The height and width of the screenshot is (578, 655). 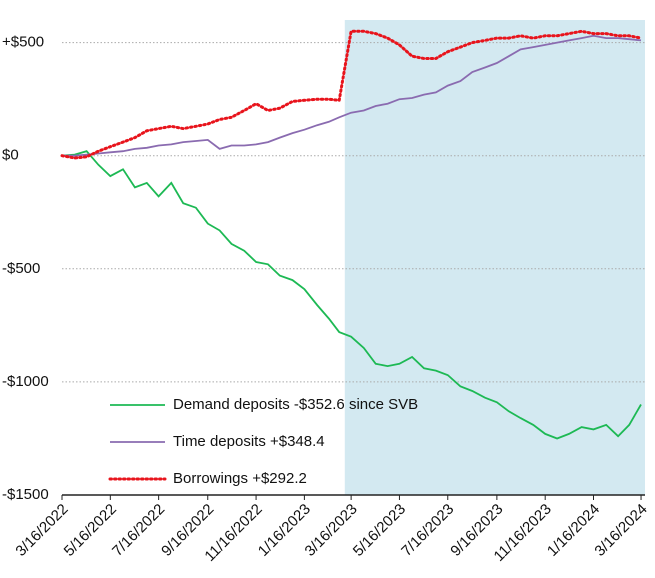 What do you see at coordinates (138, 530) in the screenshot?
I see `x-tick-label: 7/16/2022` at bounding box center [138, 530].